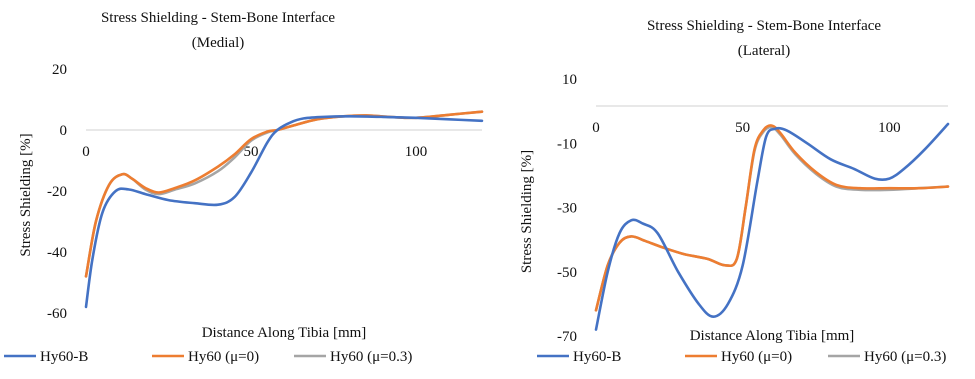 The image size is (975, 379). Describe the element at coordinates (64, 131) in the screenshot. I see `y-tick-label: 0` at that location.